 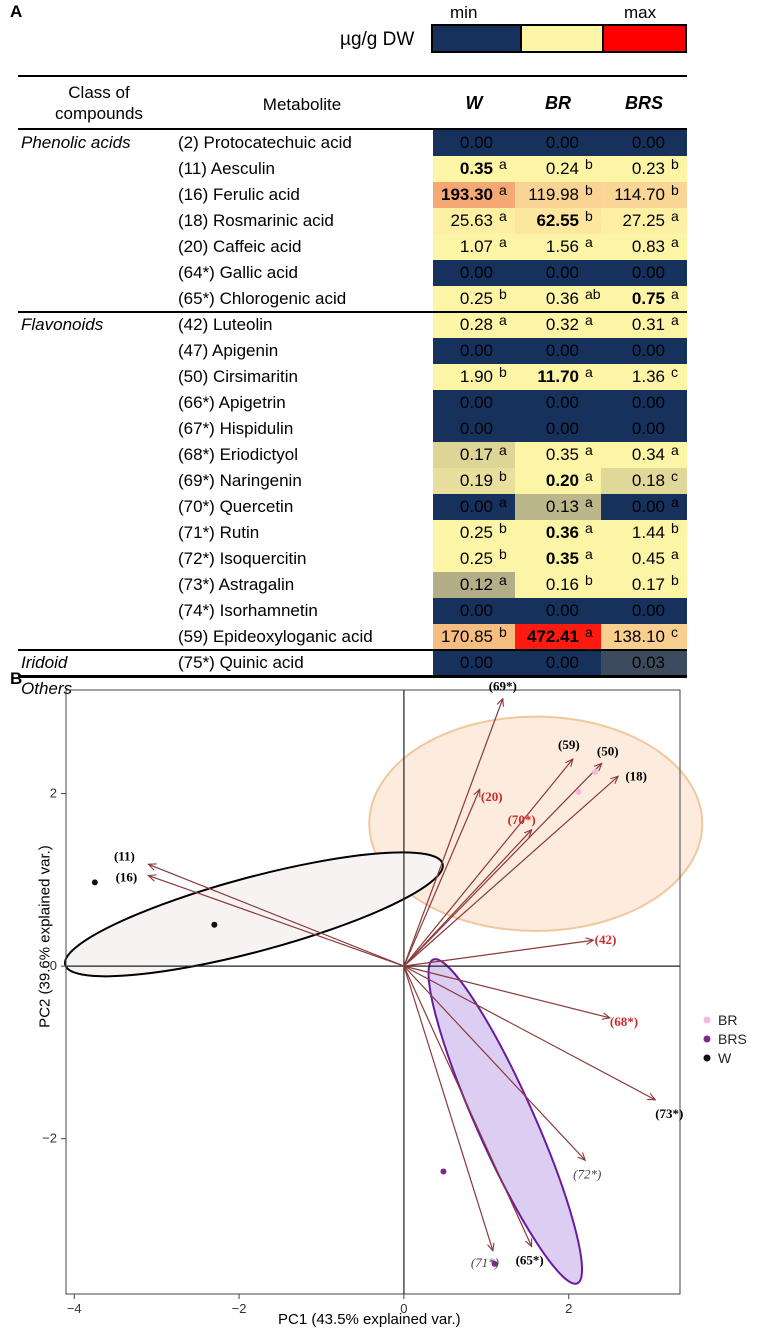 I want to click on y-tick-label: −2, so click(x=49, y=1138).